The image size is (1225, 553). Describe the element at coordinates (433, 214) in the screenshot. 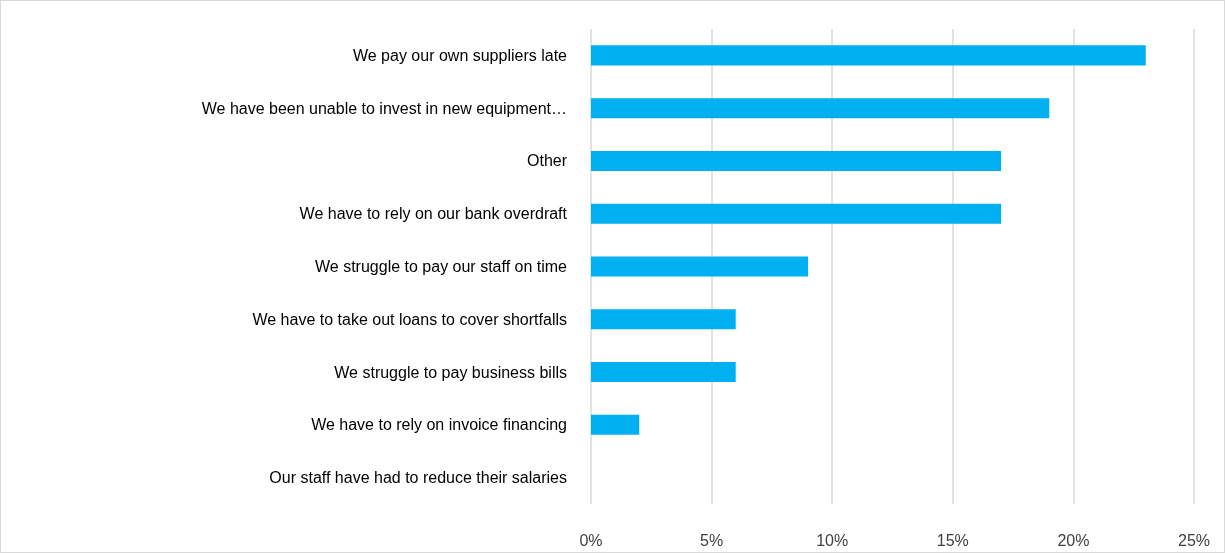

I see `y-tick-label: We have to rely on our bank overdraft` at that location.